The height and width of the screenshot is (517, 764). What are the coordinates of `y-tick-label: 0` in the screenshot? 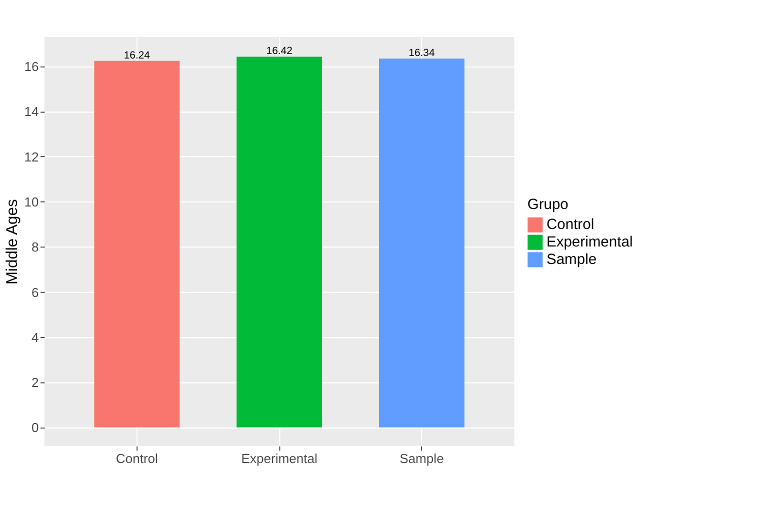 It's located at (35, 428).